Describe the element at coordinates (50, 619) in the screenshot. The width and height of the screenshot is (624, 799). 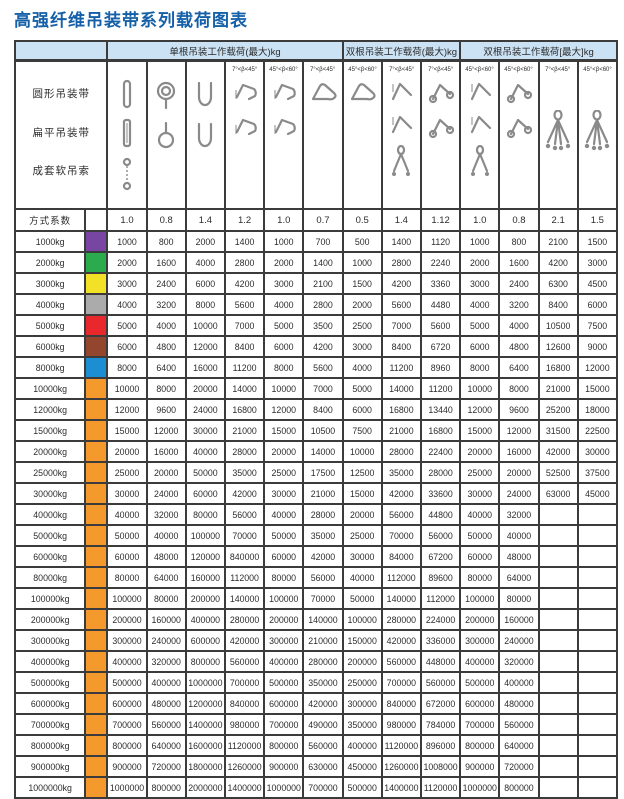
I see `capacity-label: 200000kg` at that location.